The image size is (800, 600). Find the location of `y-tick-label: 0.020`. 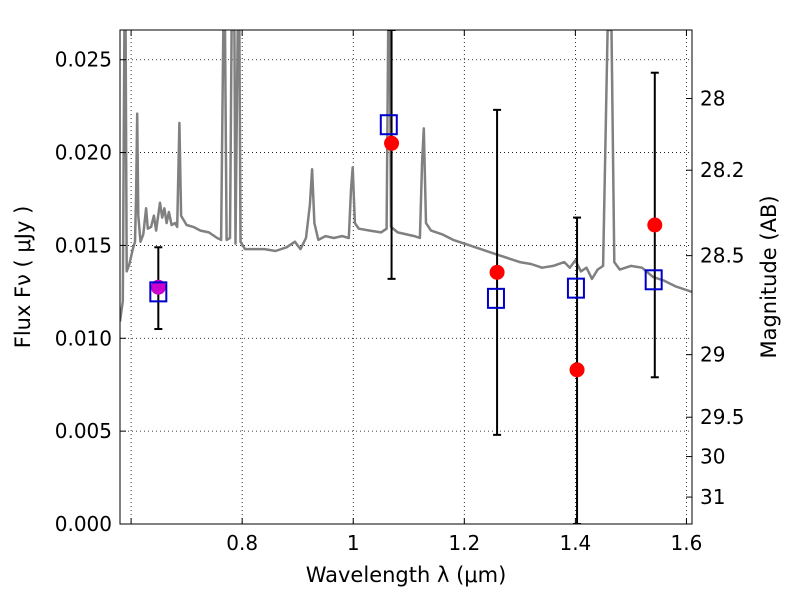

y-tick-label: 0.020 is located at coordinates (83, 153).